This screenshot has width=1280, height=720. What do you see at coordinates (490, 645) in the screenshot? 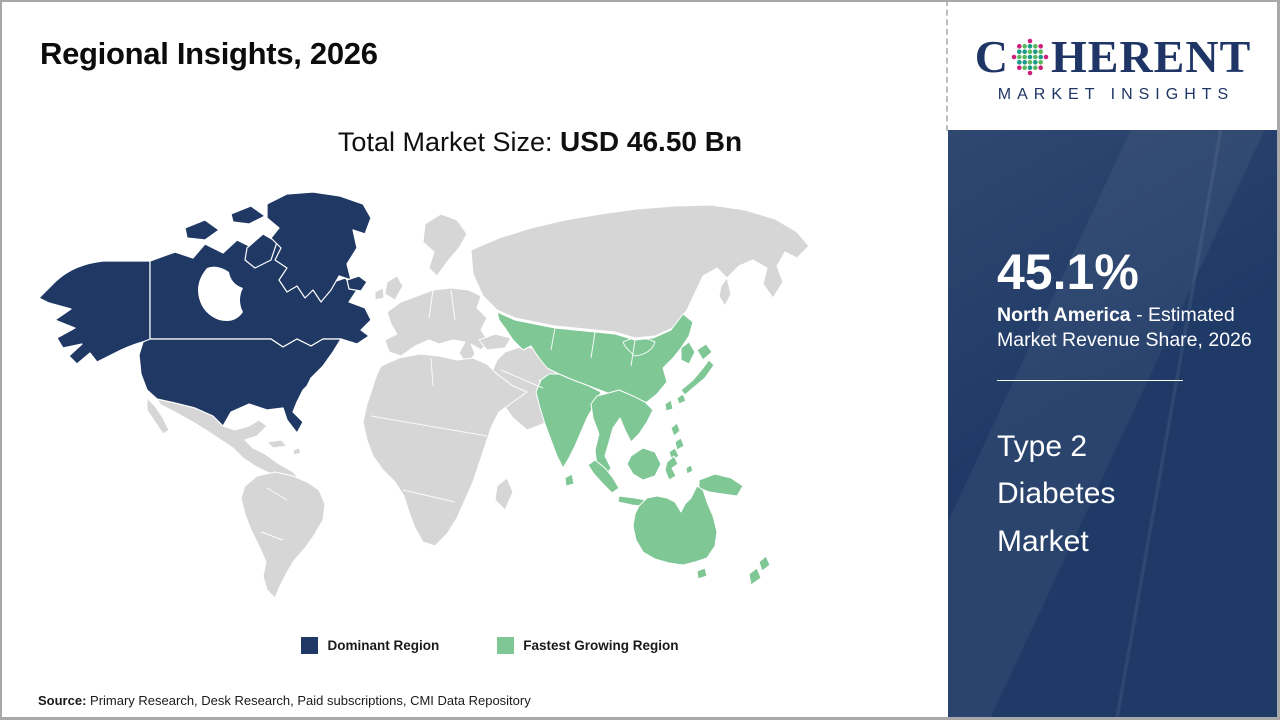
I see `map-legend: Dominant Region Fastest Growing Region` at bounding box center [490, 645].